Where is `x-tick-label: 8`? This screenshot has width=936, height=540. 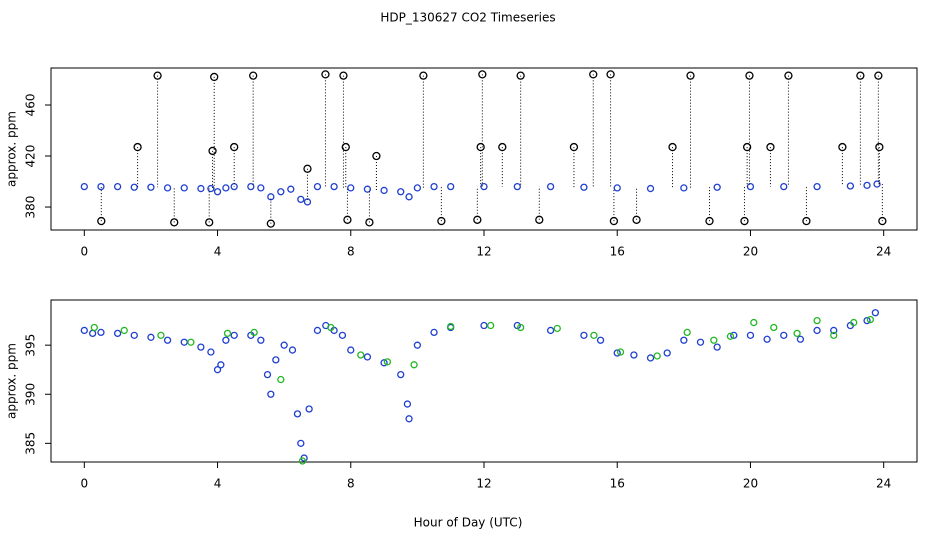
x-tick-label: 8 is located at coordinates (351, 484).